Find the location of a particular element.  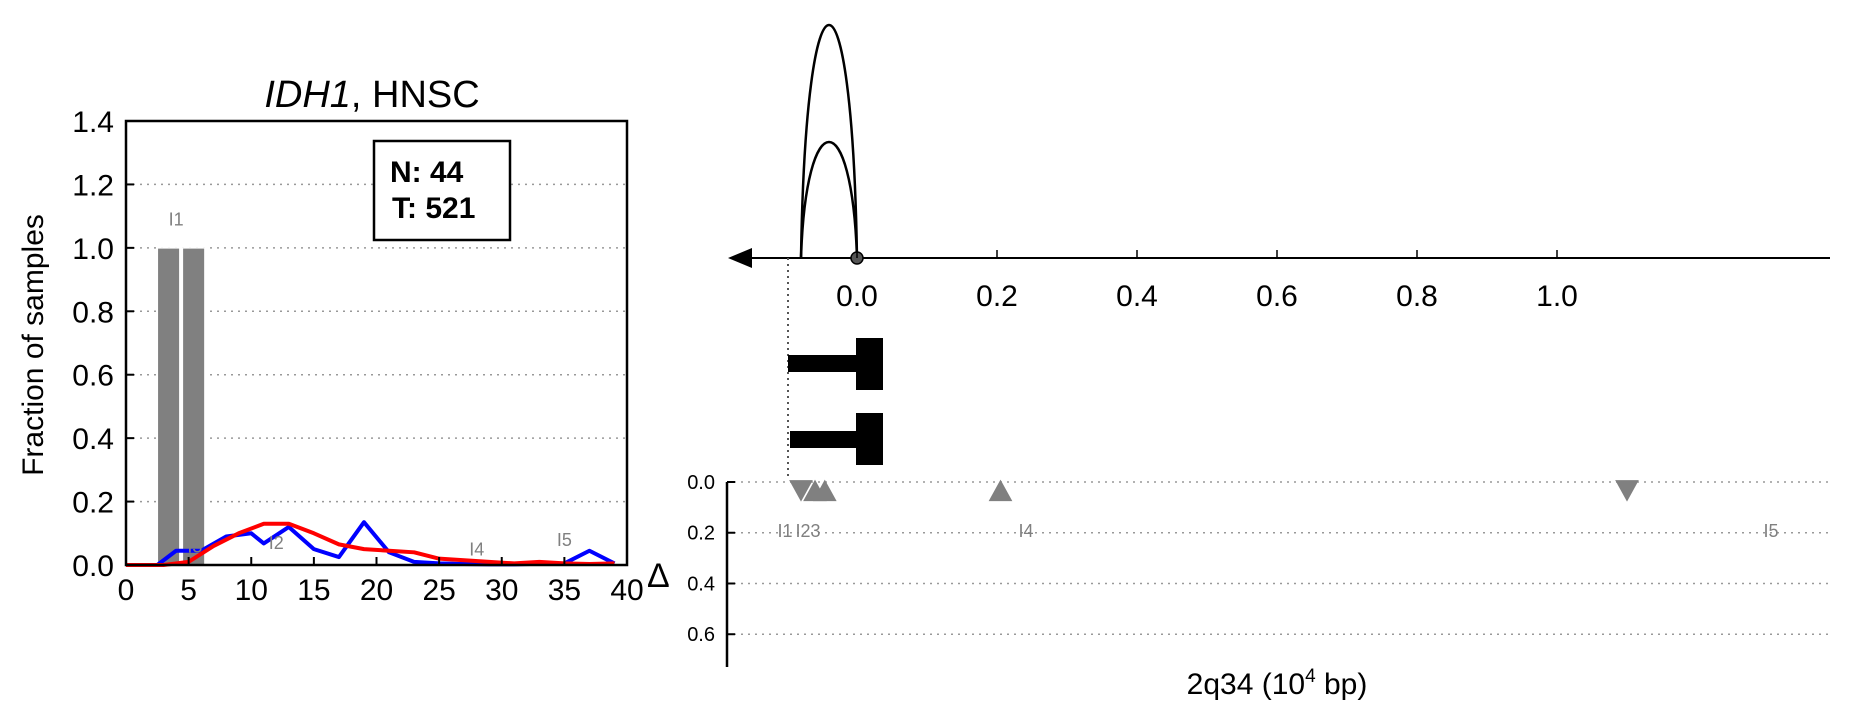

left-y-tick-label: 0.0 is located at coordinates (93, 566).